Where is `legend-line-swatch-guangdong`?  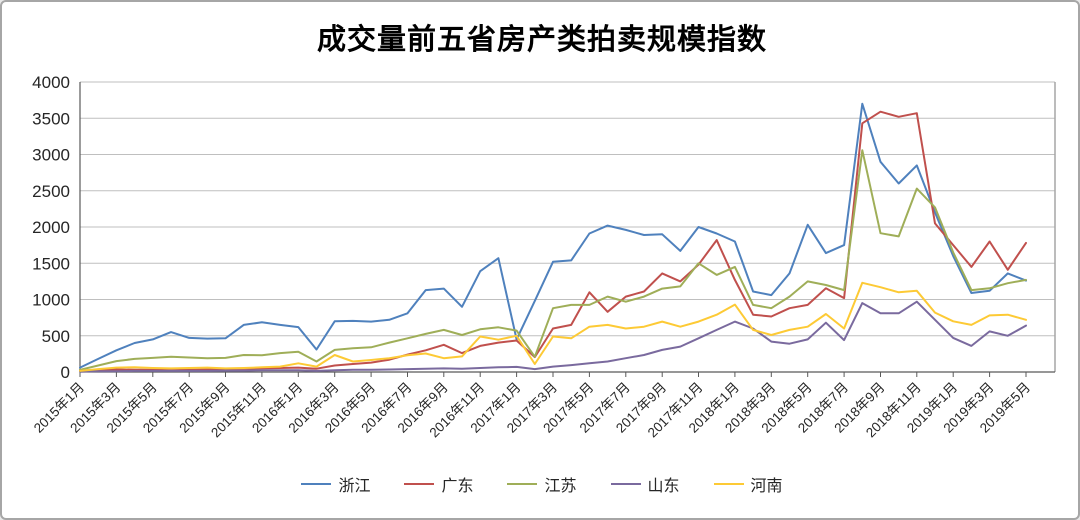 legend-line-swatch-guangdong is located at coordinates (419, 484).